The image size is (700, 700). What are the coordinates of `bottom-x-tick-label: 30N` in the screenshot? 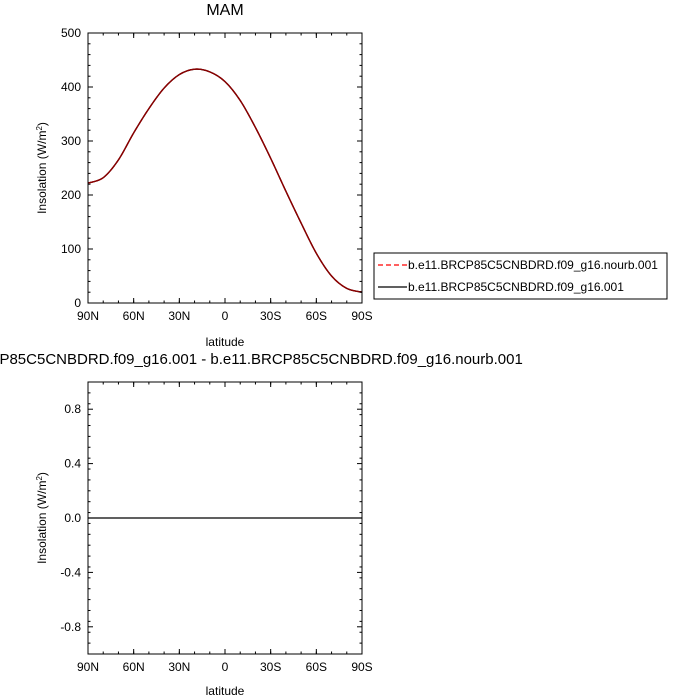 It's located at (179, 667).